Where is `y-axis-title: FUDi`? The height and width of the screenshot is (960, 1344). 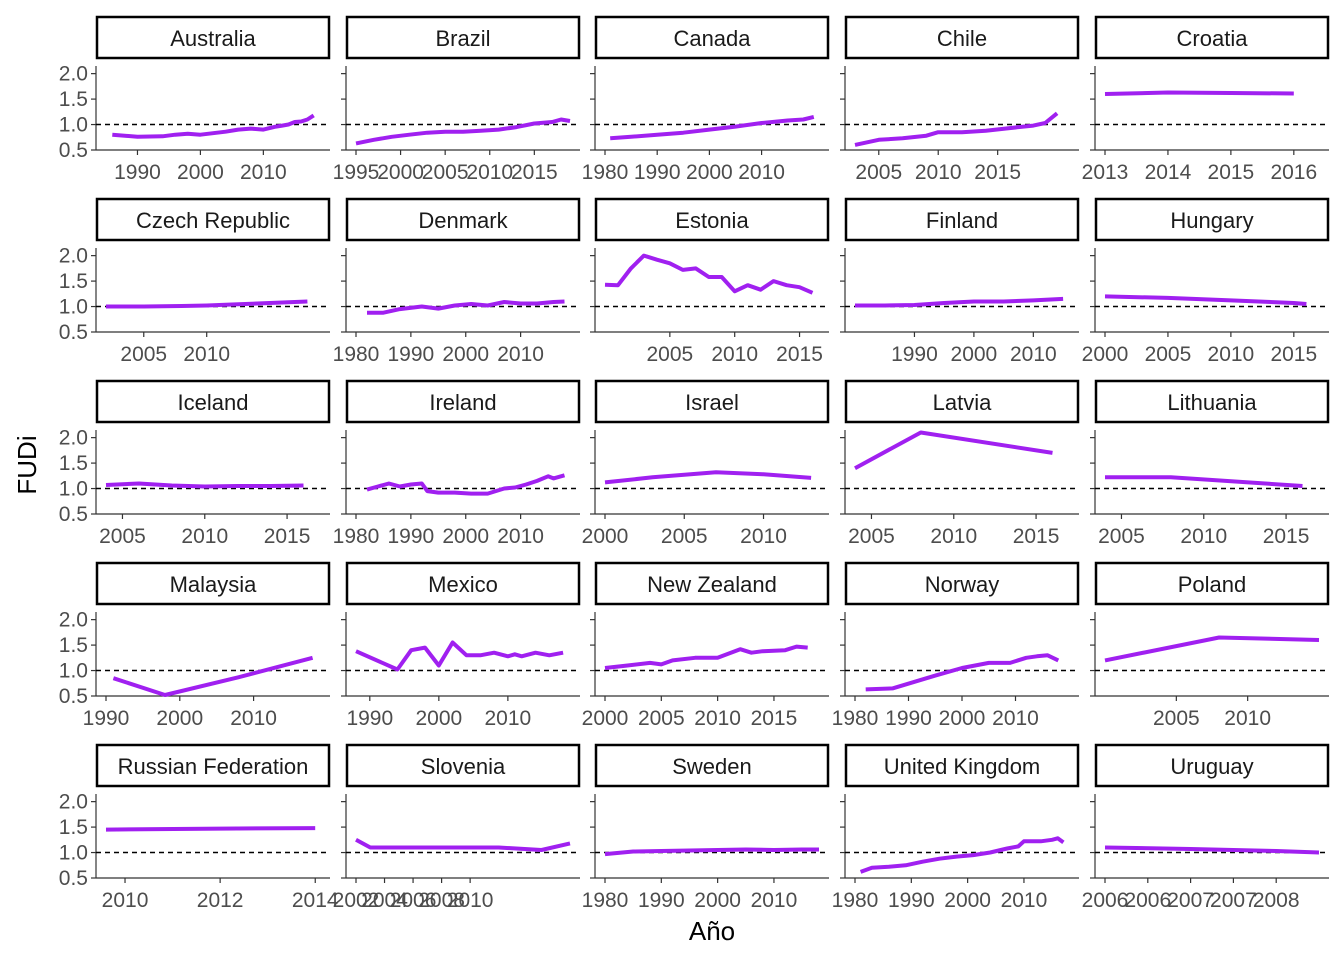 y-axis-title: FUDi is located at coordinates (27, 464).